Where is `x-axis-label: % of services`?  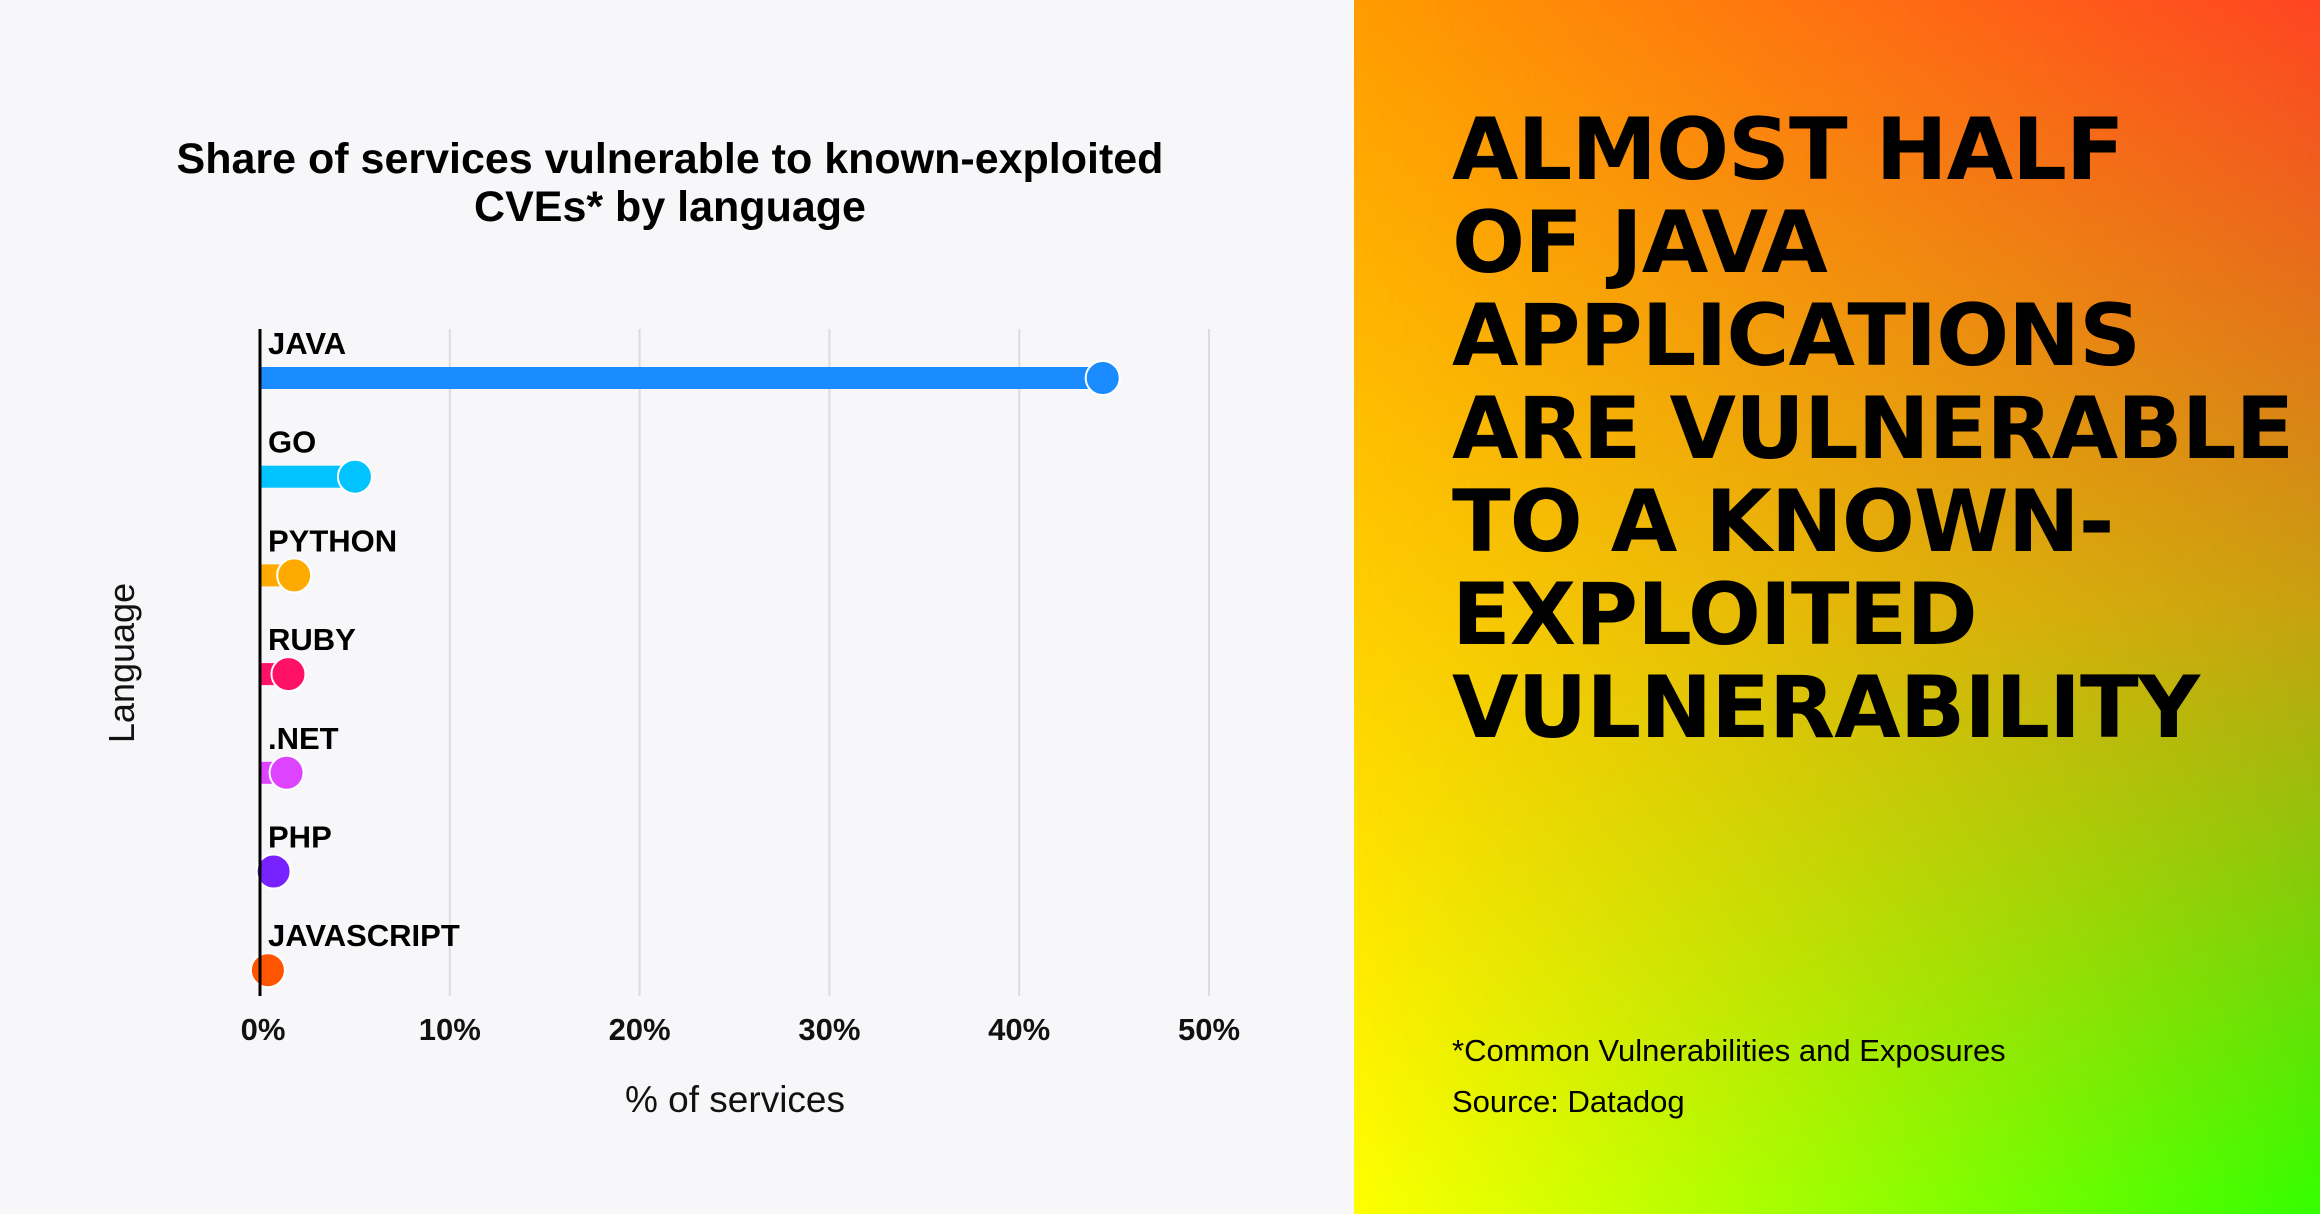
x-axis-label: % of services is located at coordinates (735, 1099).